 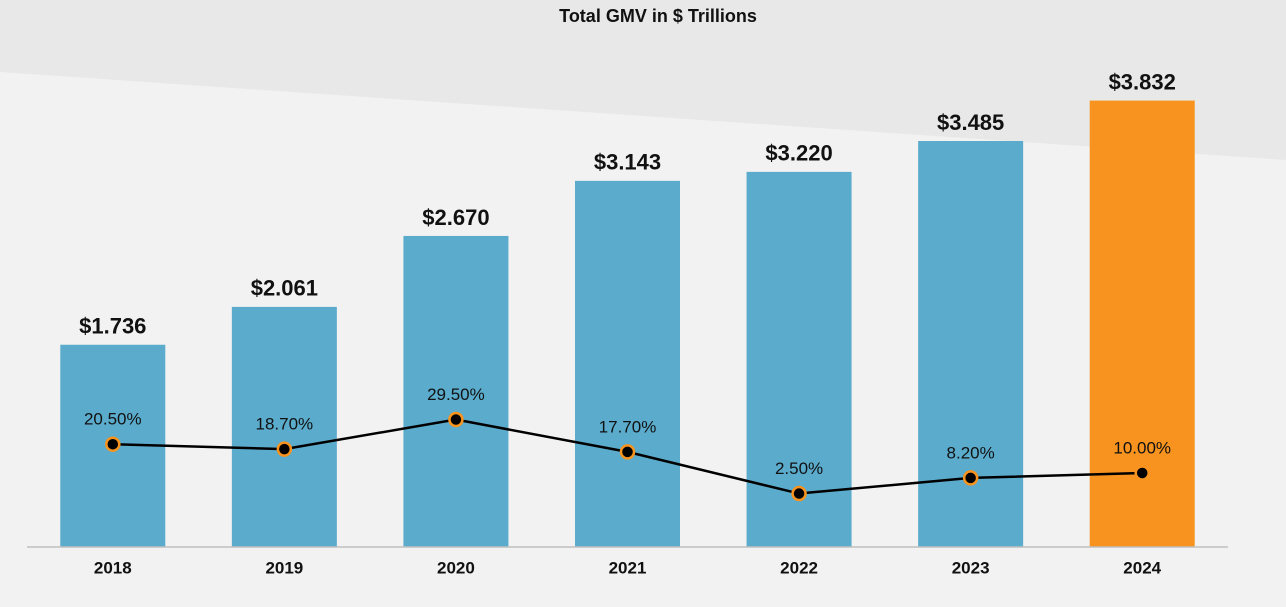 I want to click on x-tick-label: 2019, so click(x=284, y=567).